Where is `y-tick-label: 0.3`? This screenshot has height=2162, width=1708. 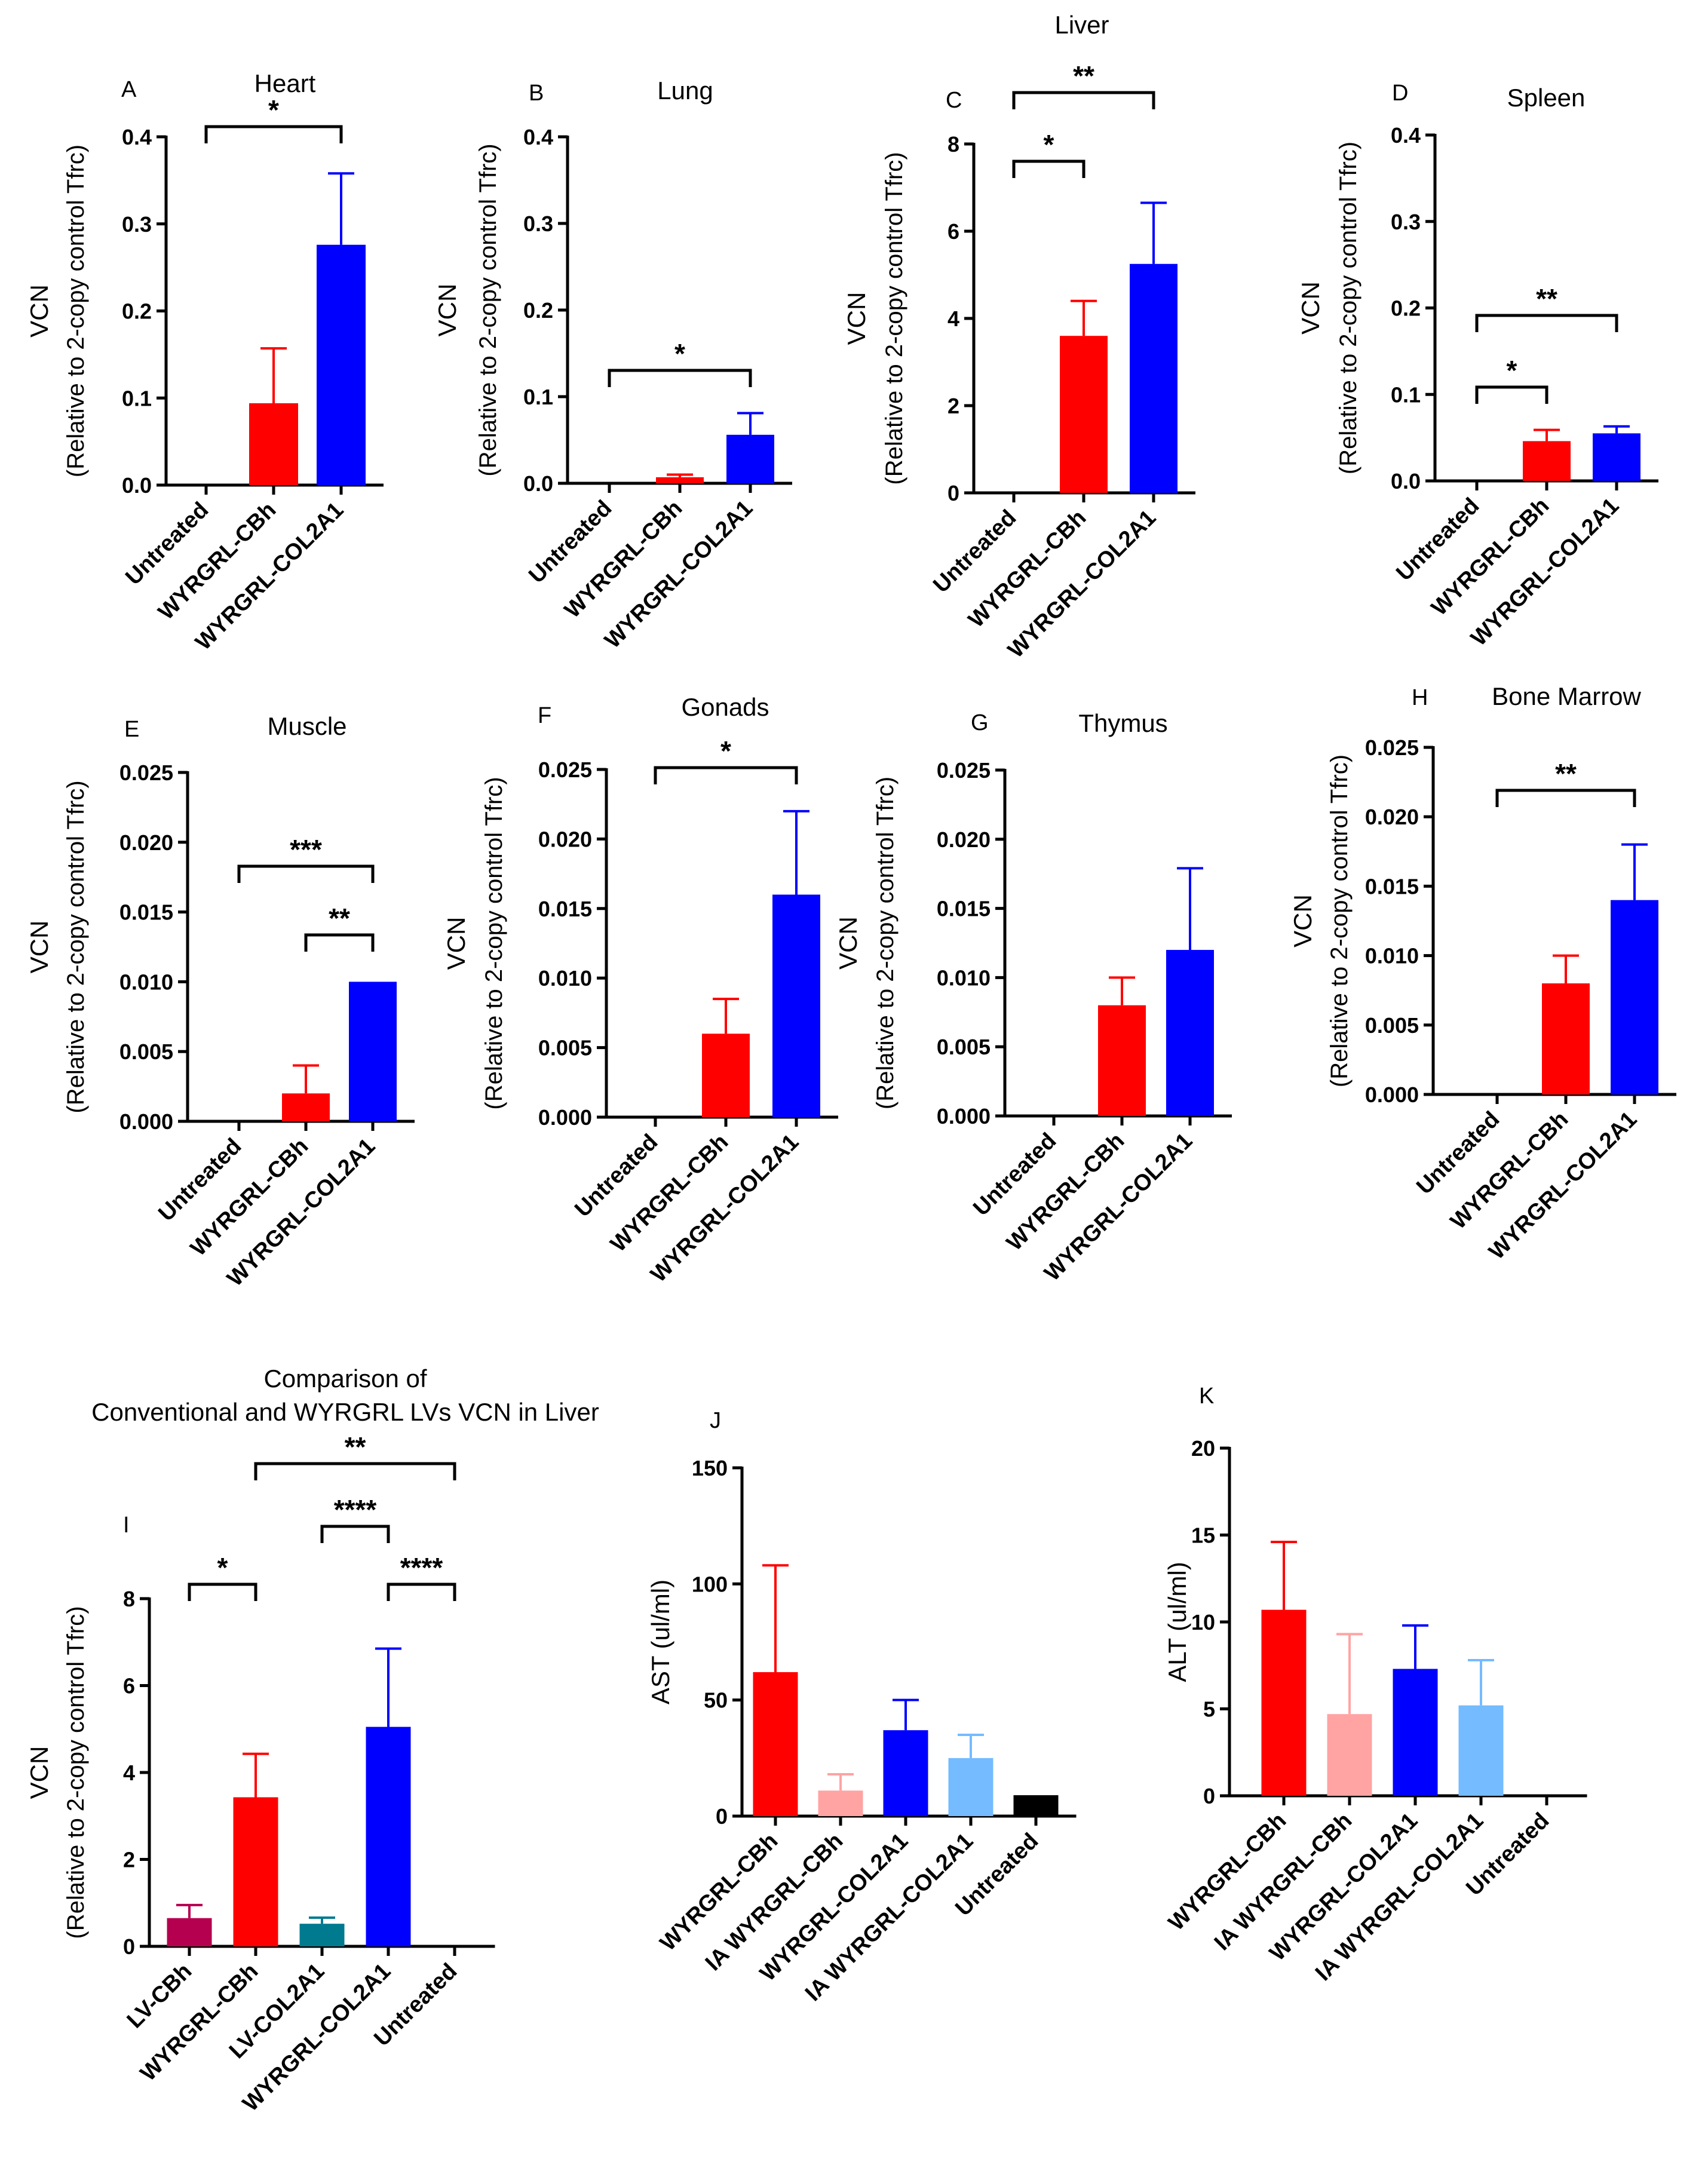 y-tick-label: 0.3 is located at coordinates (538, 223).